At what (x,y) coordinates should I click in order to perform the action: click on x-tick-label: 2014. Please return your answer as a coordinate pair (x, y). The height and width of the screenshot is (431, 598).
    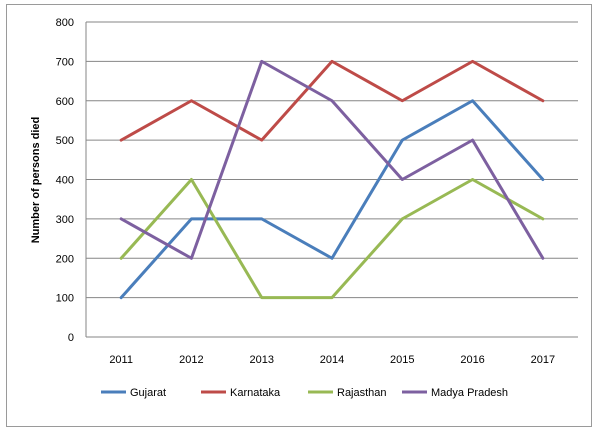
    Looking at the image, I should click on (332, 360).